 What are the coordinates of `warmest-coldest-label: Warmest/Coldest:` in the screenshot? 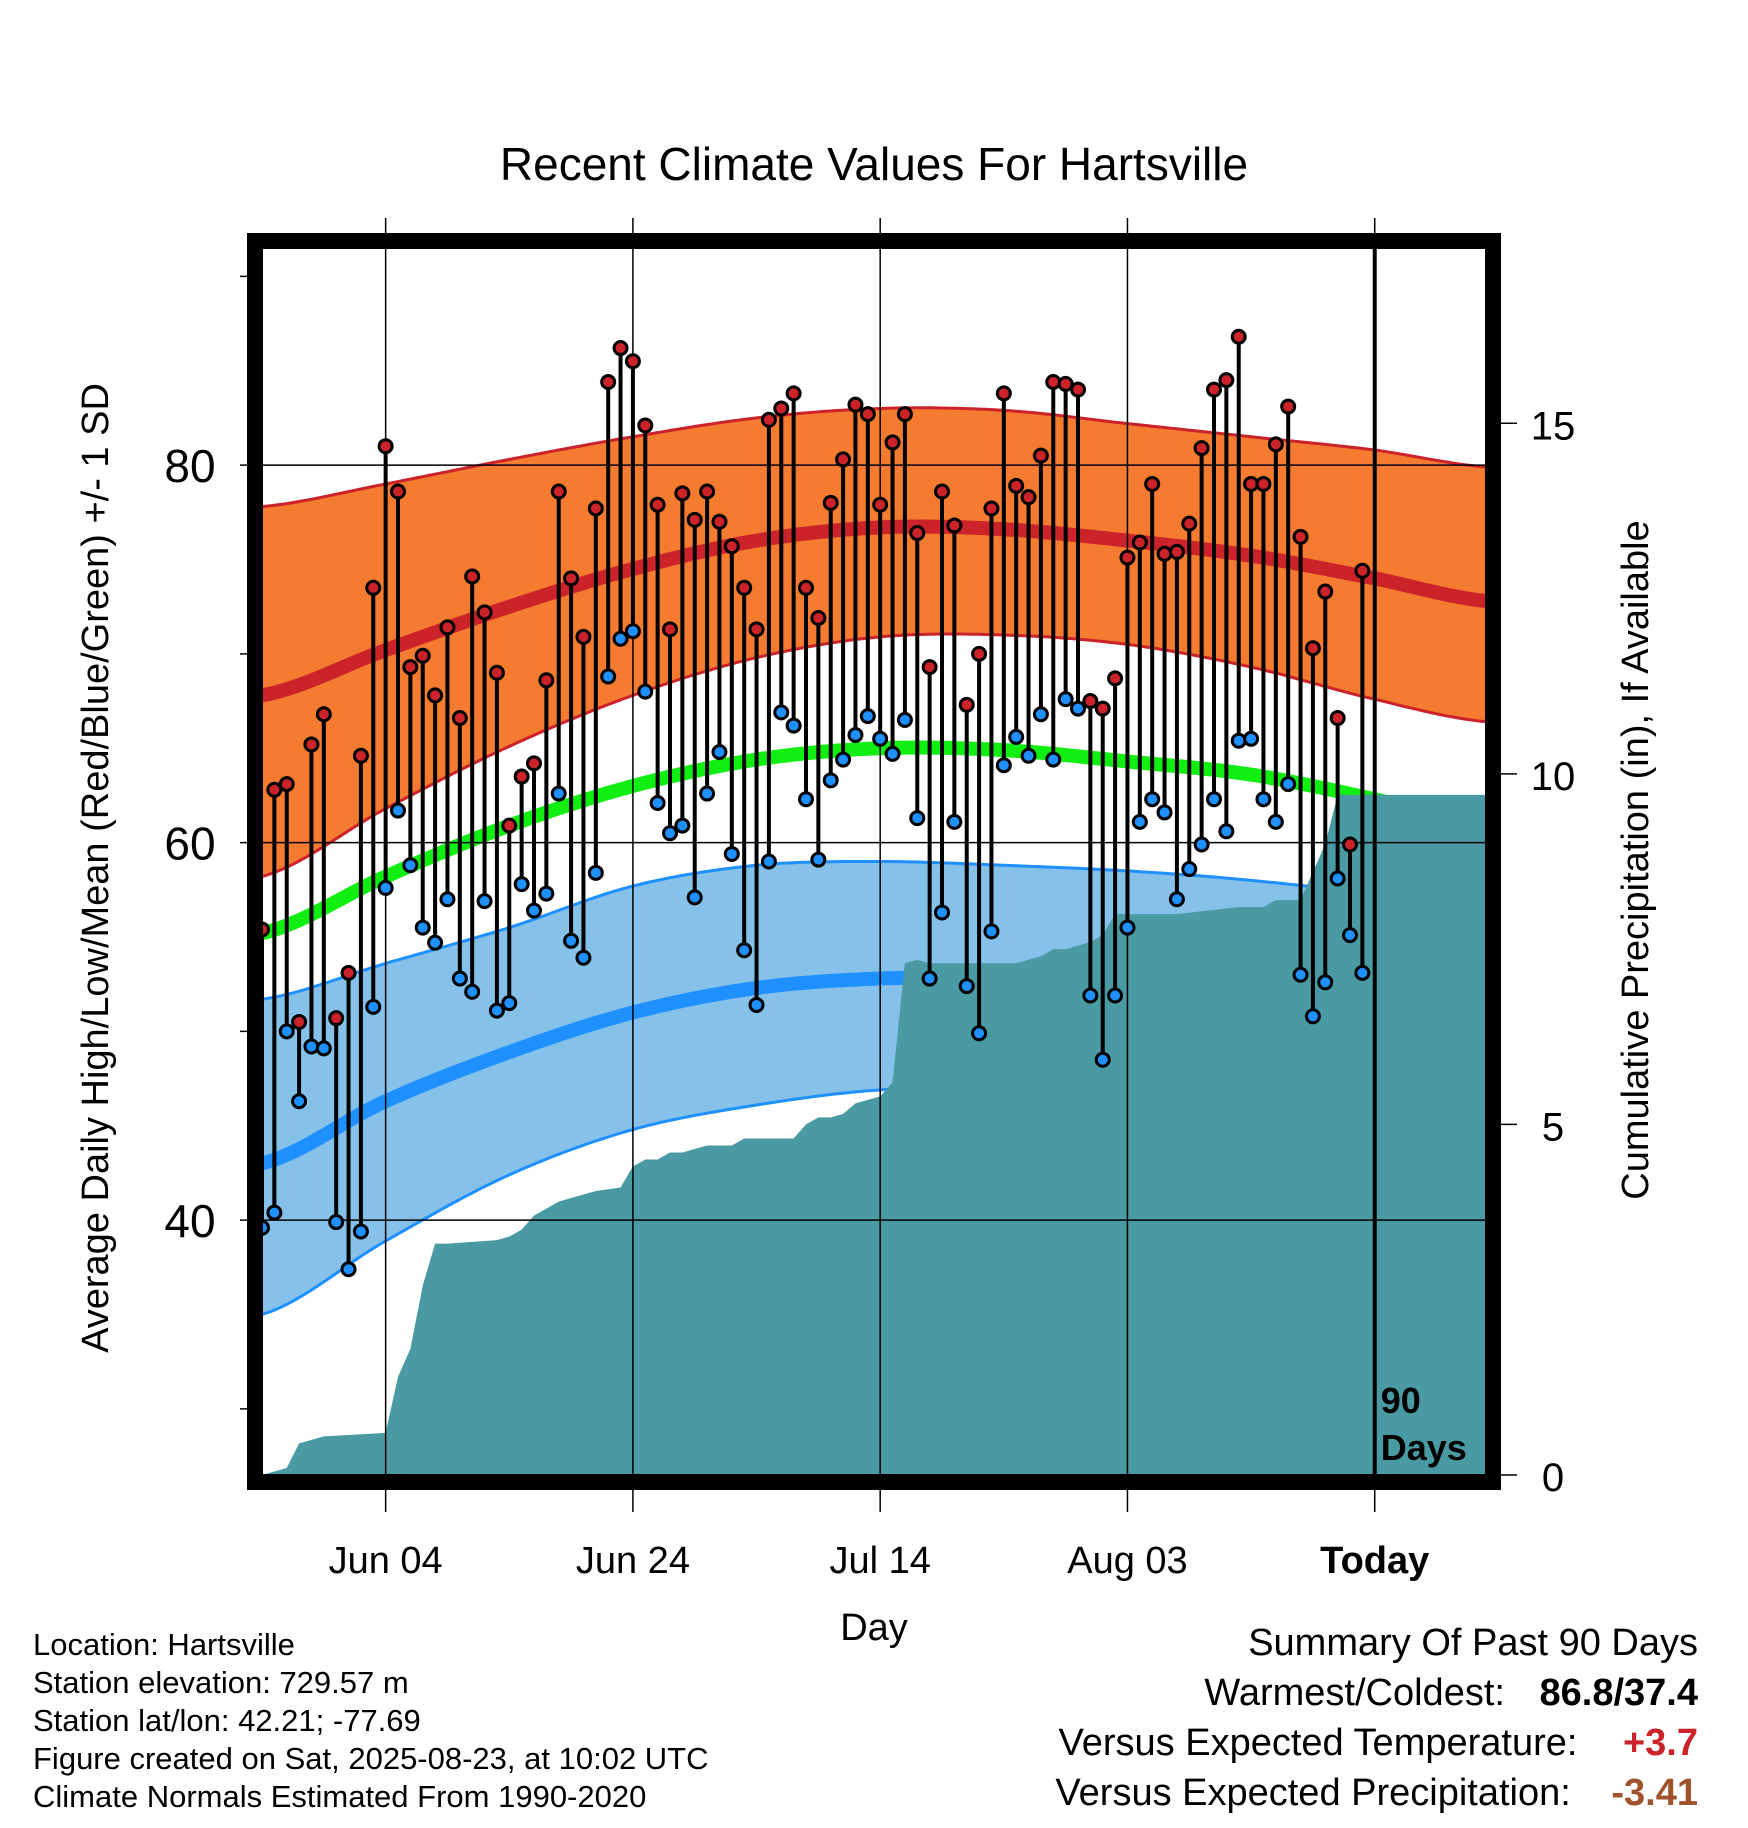 It's located at (1354, 1693).